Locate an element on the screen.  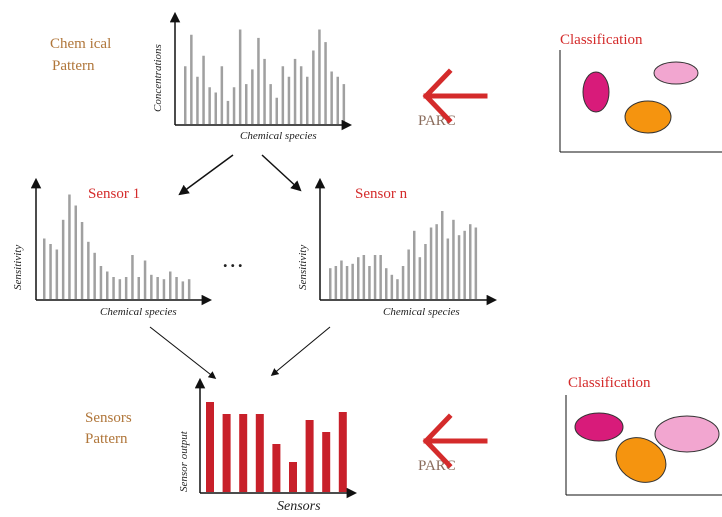
parc-top-arrow is located at coordinates (455, 96).